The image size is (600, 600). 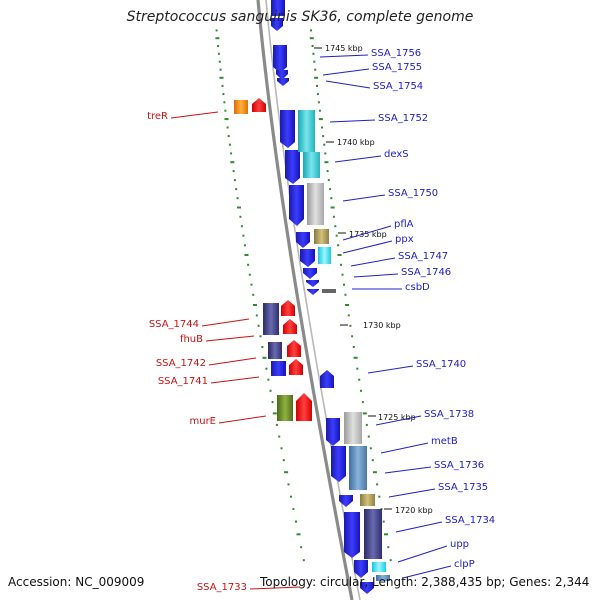 What do you see at coordinates (404, 239) in the screenshot?
I see `gene-label-forward: ppx` at bounding box center [404, 239].